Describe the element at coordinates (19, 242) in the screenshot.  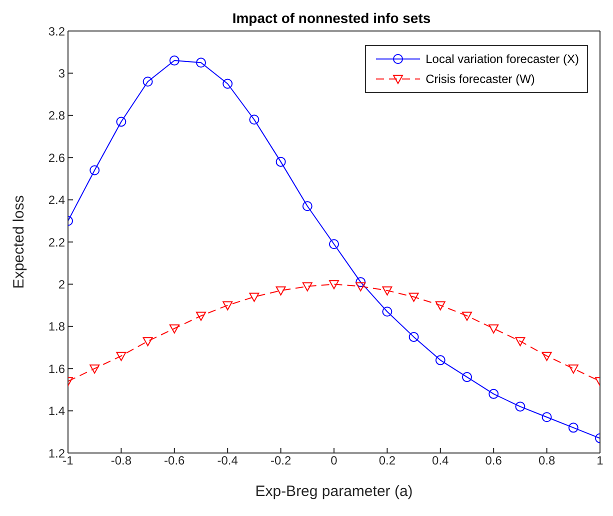
I see `y-axis-title: Expected loss` at that location.